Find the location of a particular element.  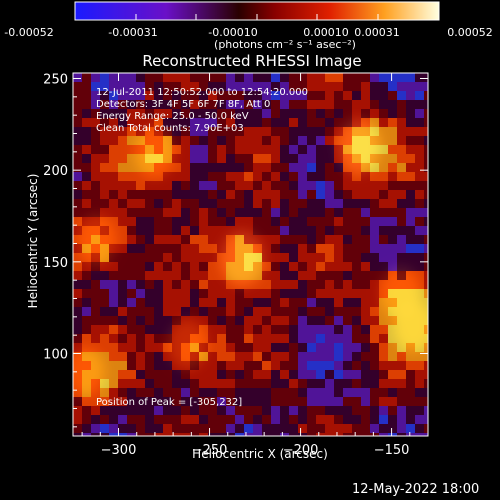

y-tick-label: 250 is located at coordinates (55, 80).